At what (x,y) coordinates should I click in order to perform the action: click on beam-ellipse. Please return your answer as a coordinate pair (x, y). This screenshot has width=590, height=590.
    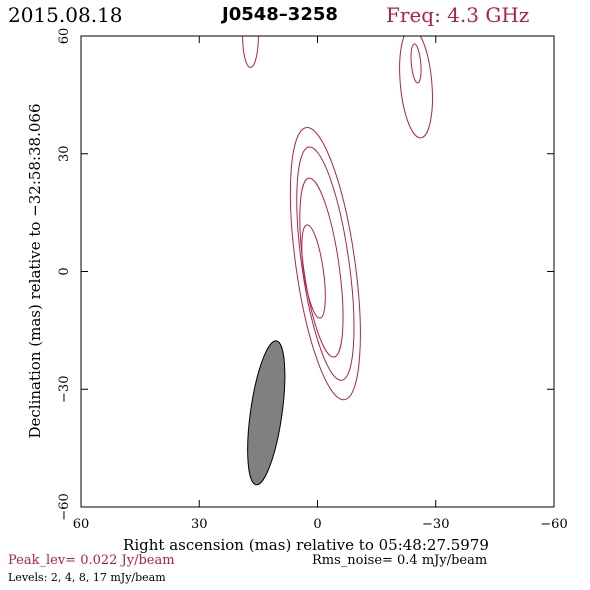
    Looking at the image, I should click on (266, 413).